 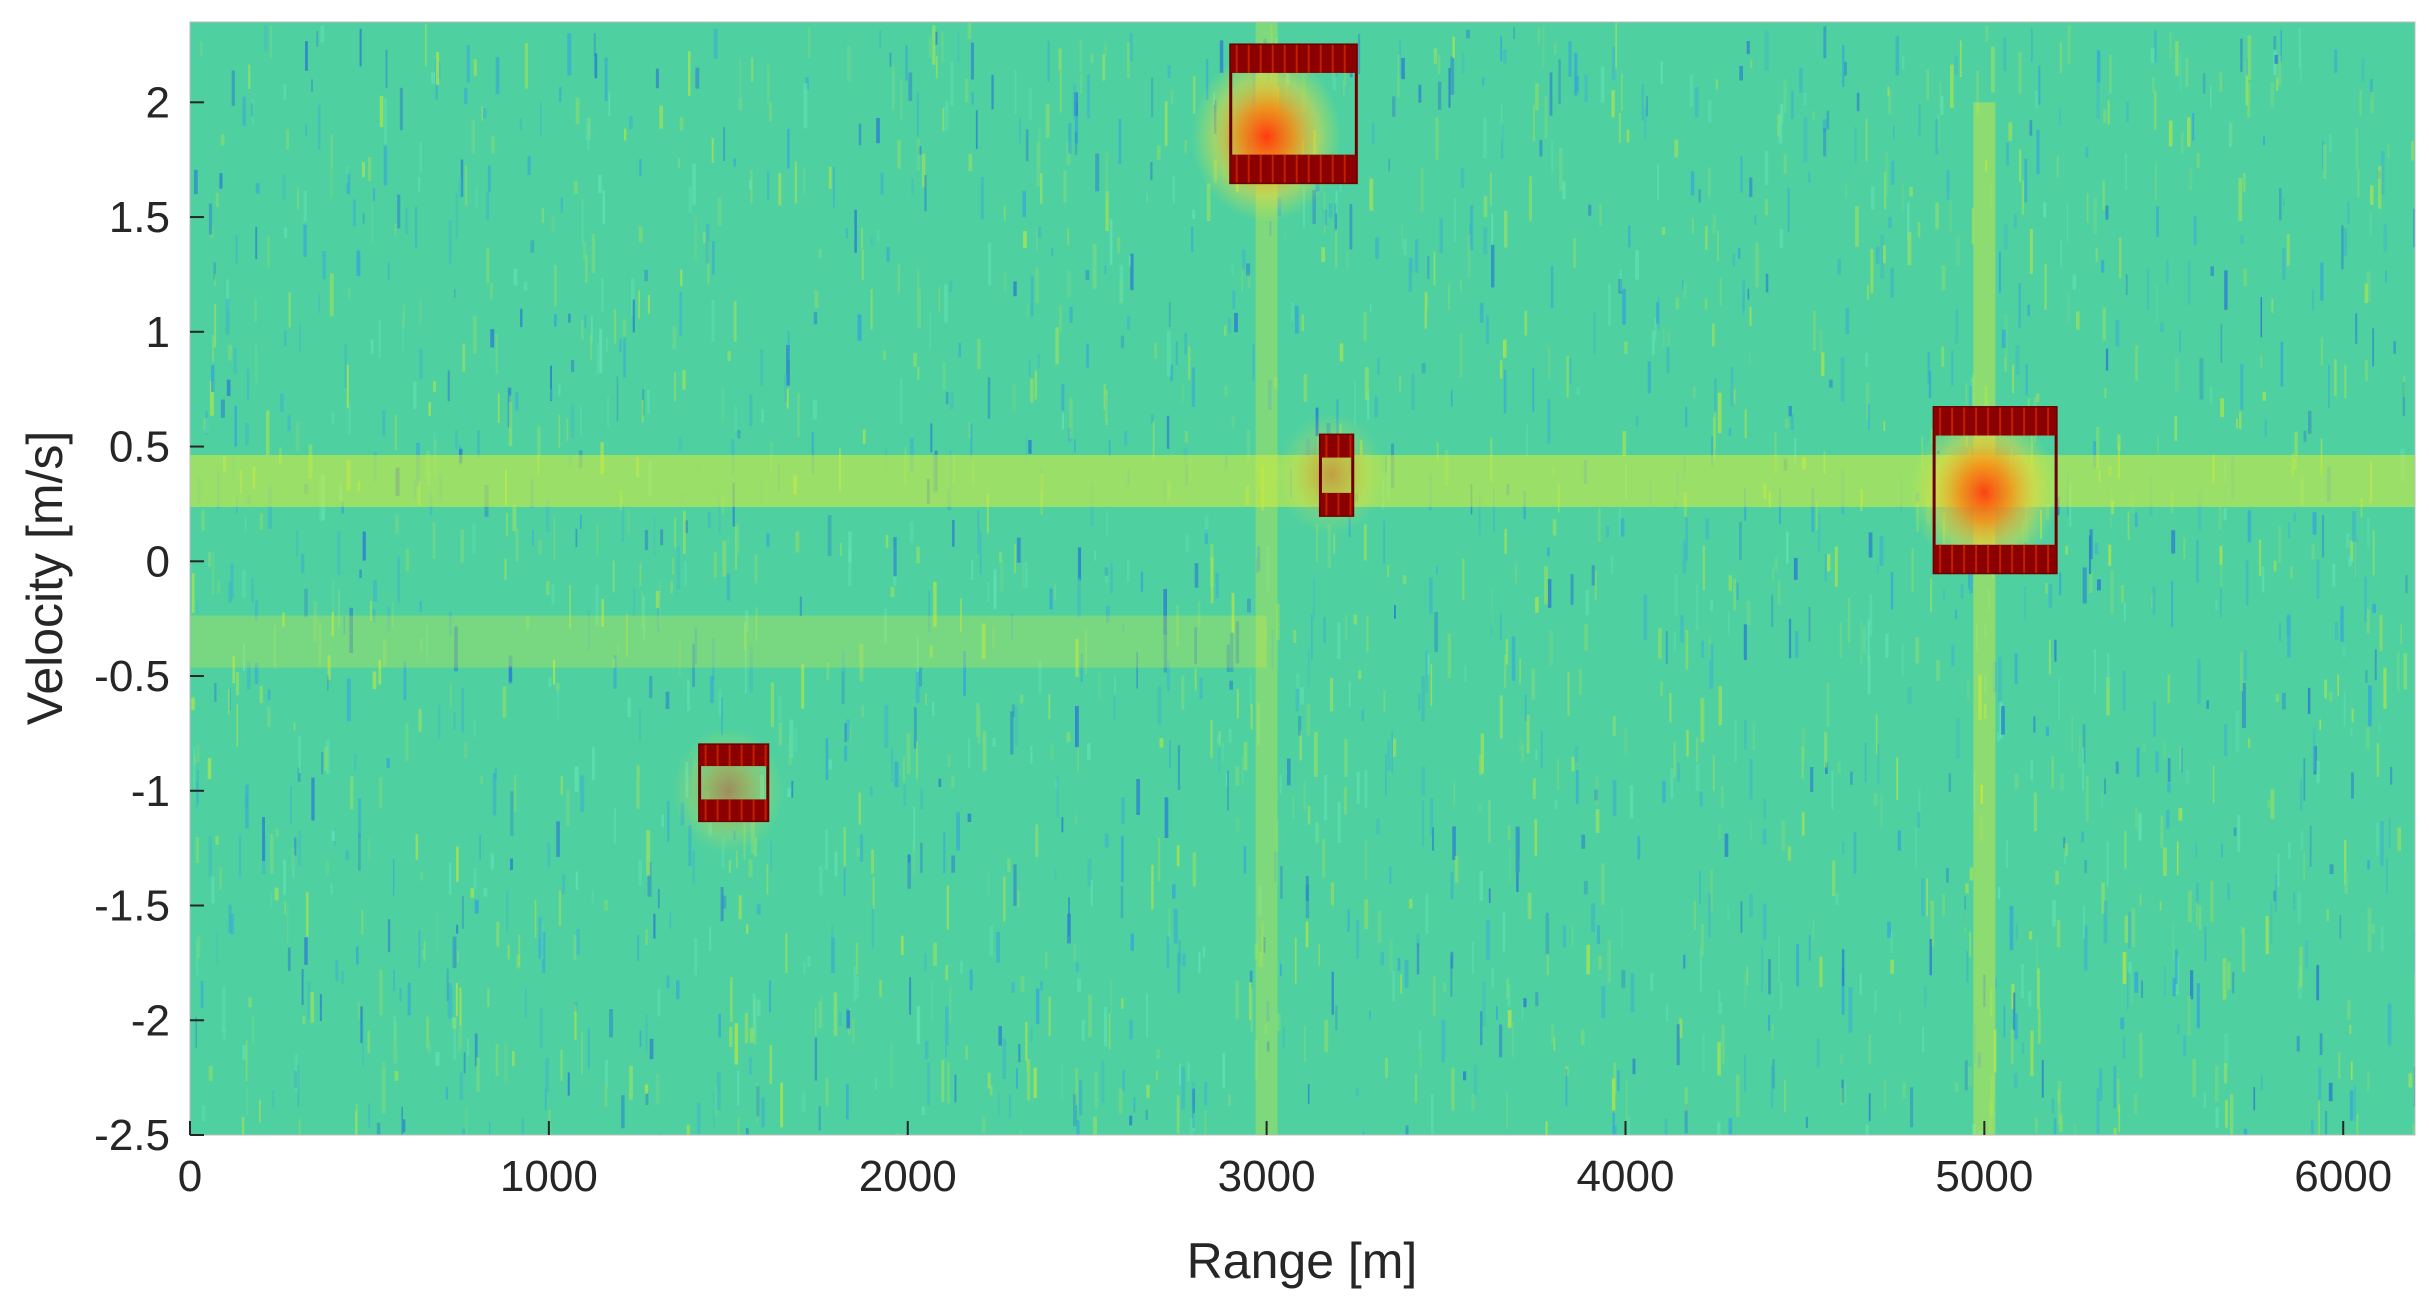 I want to click on detection-box-top-band, so click(x=733, y=755).